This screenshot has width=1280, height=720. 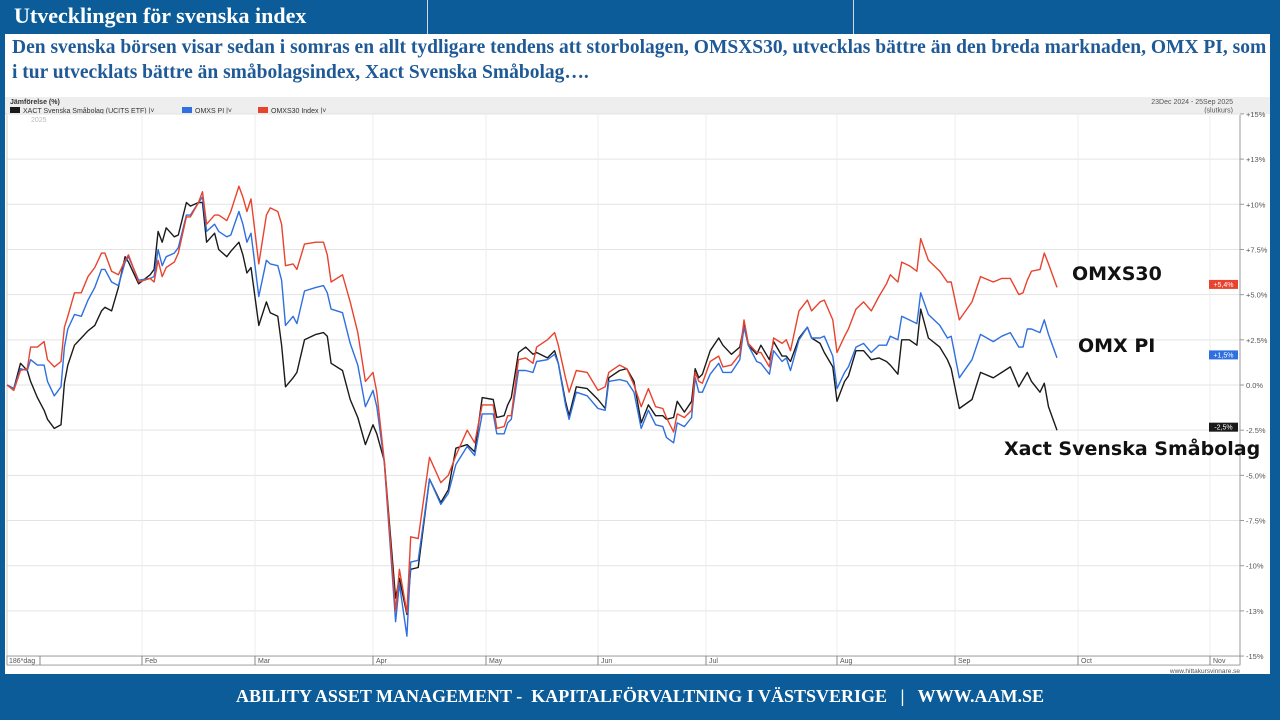 What do you see at coordinates (1219, 661) in the screenshot?
I see `x-tick-label: Nov` at bounding box center [1219, 661].